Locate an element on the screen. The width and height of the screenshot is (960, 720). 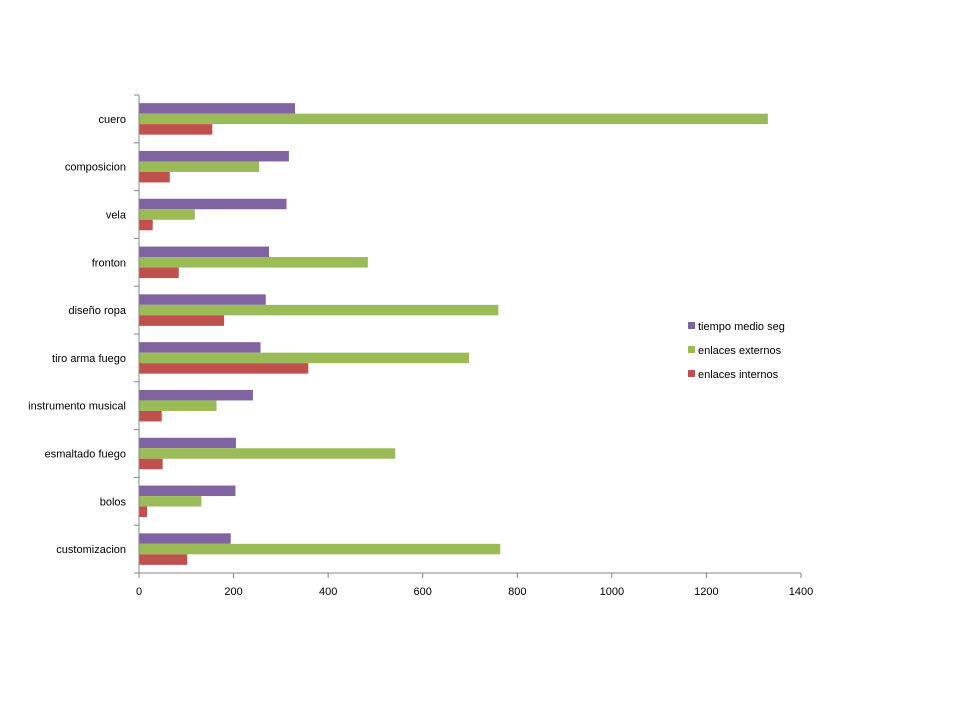
legend-label-3: enlaces internos is located at coordinates (738, 375).